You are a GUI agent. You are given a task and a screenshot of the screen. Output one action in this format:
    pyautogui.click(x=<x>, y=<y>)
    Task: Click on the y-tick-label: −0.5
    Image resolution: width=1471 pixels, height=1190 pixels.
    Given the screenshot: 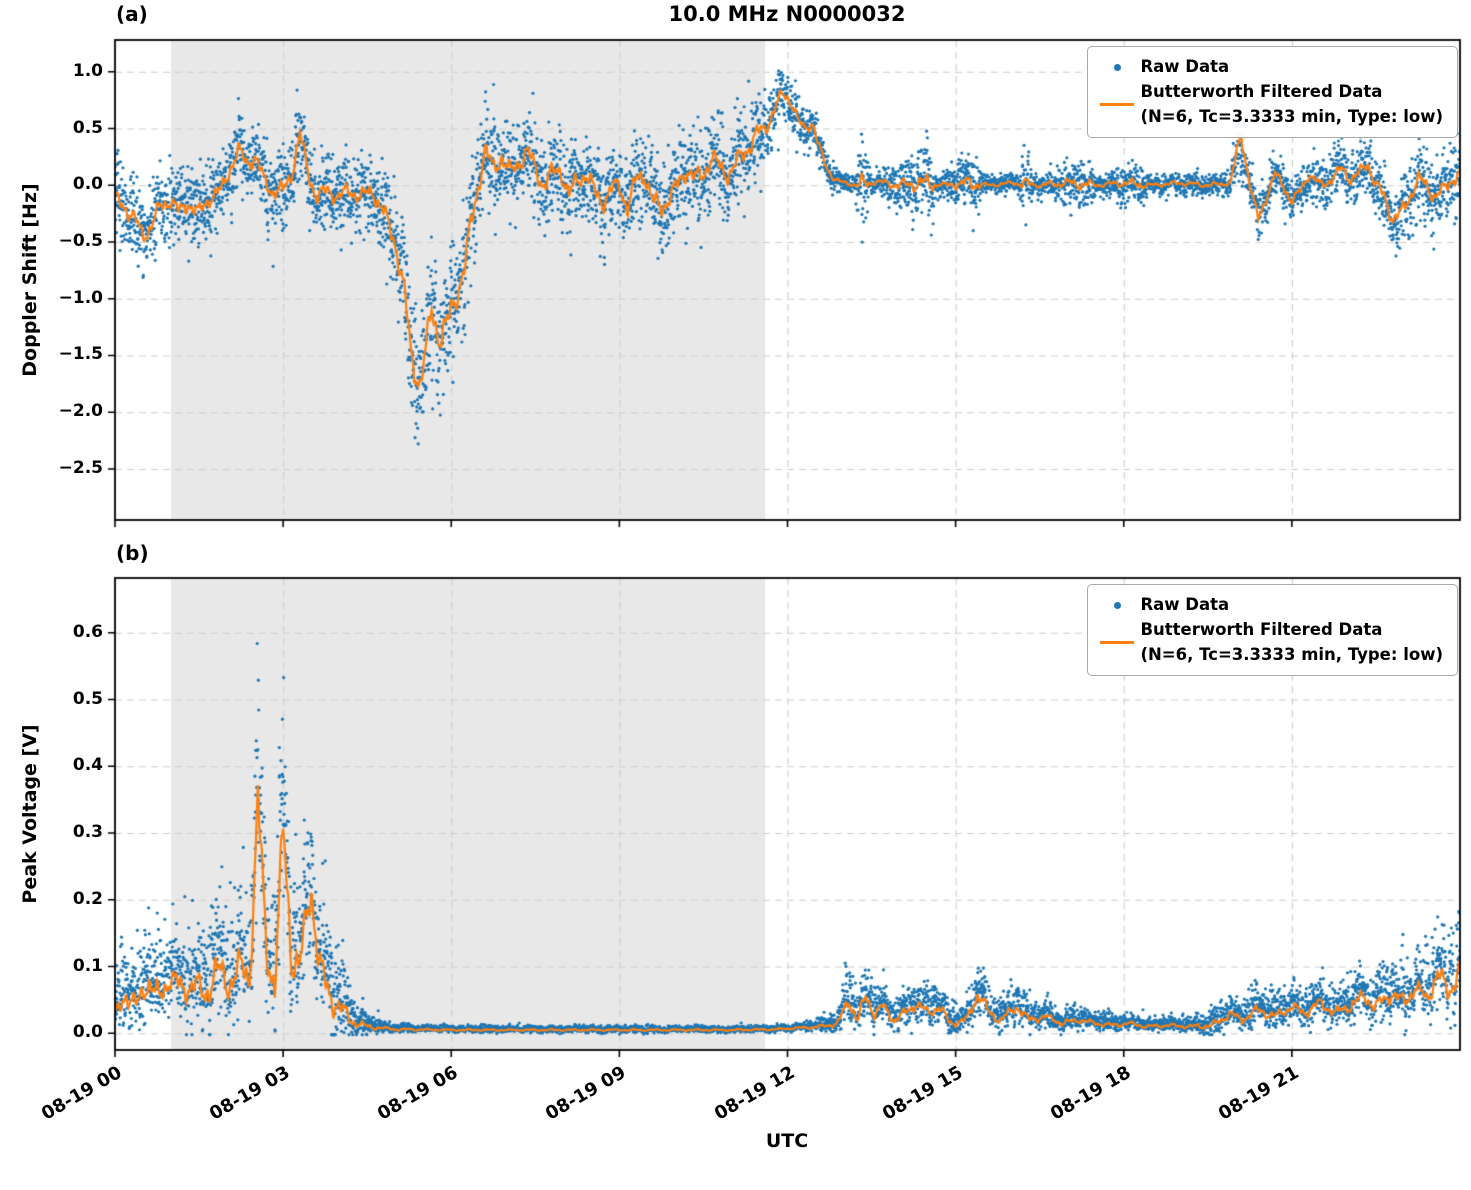 What is the action you would take?
    pyautogui.click(x=80, y=240)
    